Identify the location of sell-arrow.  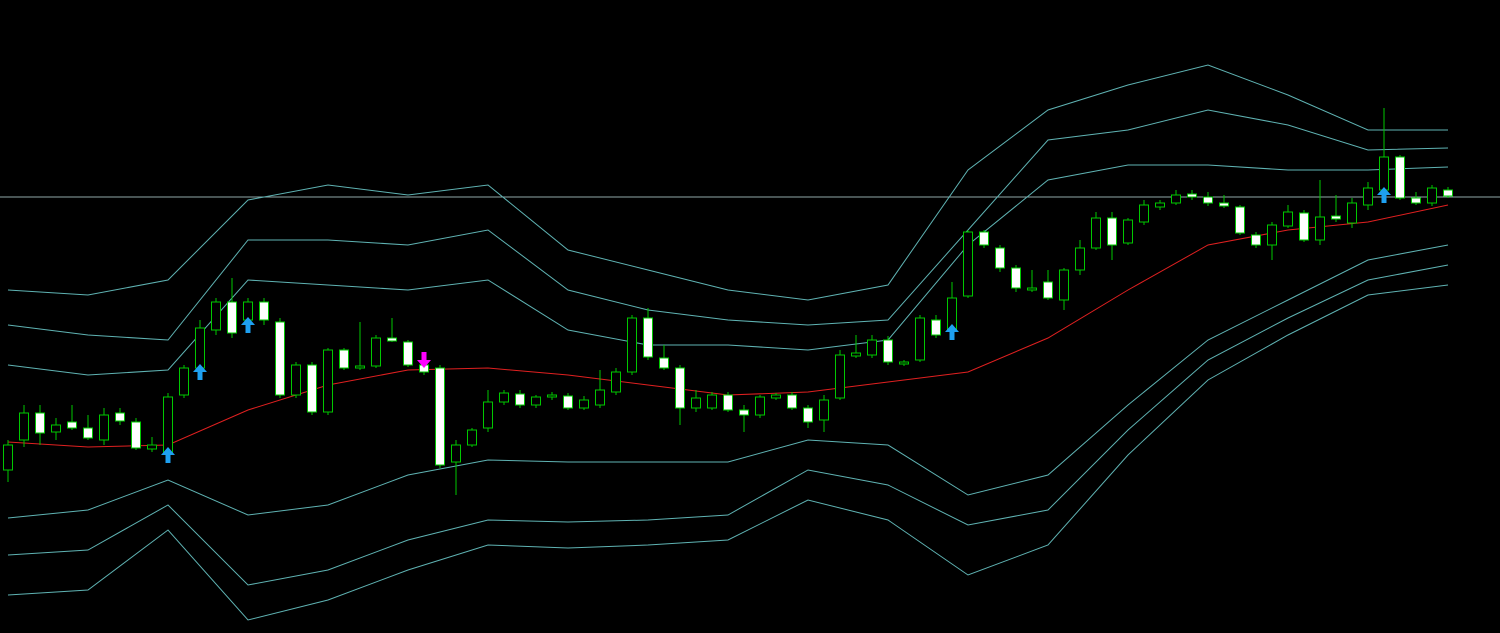
(424, 360).